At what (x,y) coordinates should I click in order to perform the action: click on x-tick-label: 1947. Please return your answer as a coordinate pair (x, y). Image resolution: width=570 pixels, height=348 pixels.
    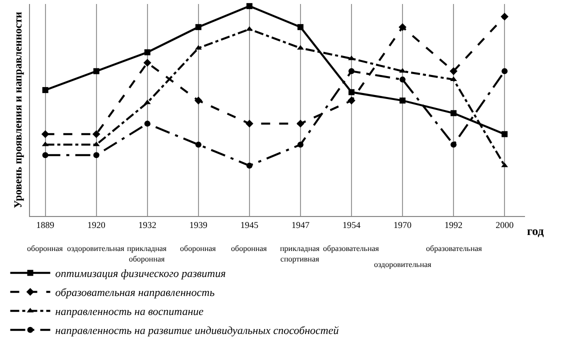
    Looking at the image, I should click on (300, 225).